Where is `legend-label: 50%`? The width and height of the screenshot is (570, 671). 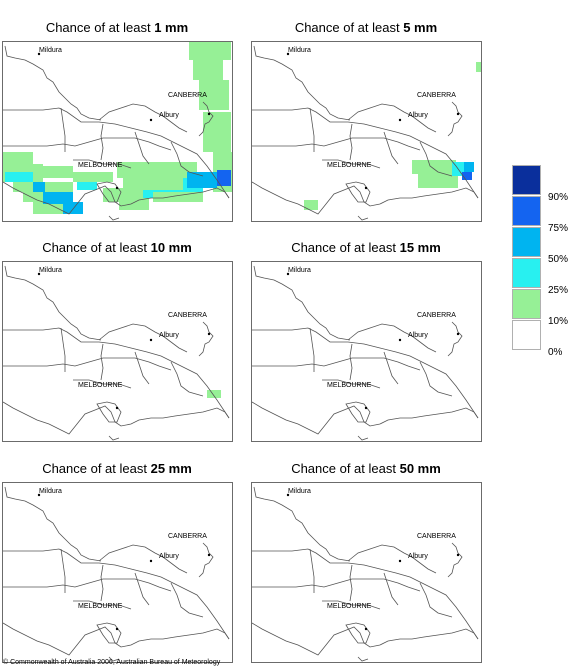 legend-label: 50% is located at coordinates (558, 259).